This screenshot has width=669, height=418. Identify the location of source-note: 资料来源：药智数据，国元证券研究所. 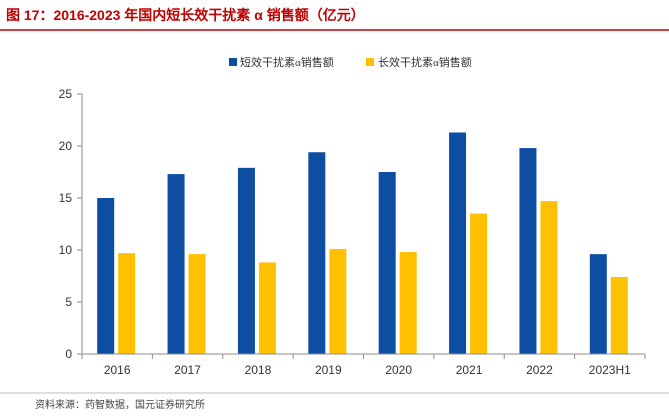
(120, 404).